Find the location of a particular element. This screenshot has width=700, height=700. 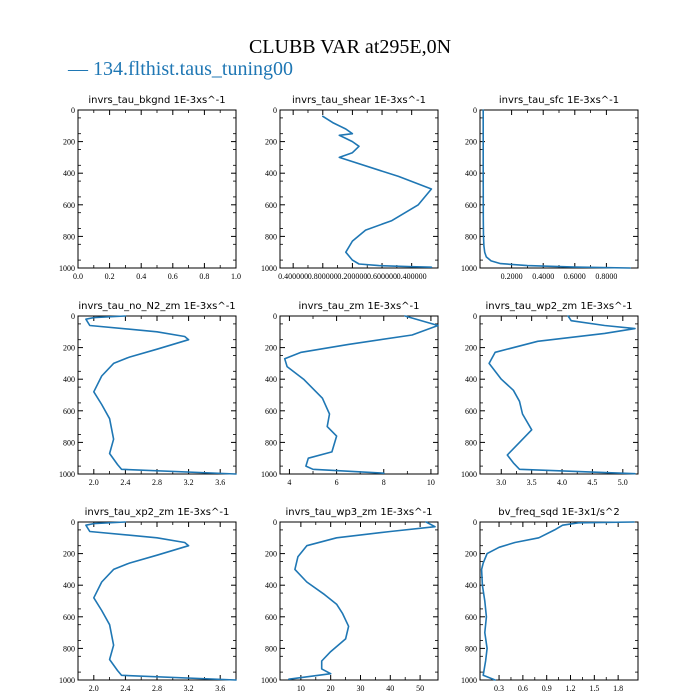

x-tick-label: 0.800000 is located at coordinates (323, 276).